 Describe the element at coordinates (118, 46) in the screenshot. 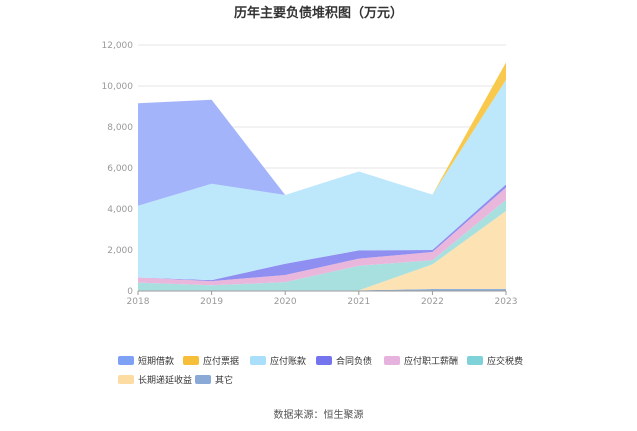

I see `y-tick-label: 12,000` at that location.